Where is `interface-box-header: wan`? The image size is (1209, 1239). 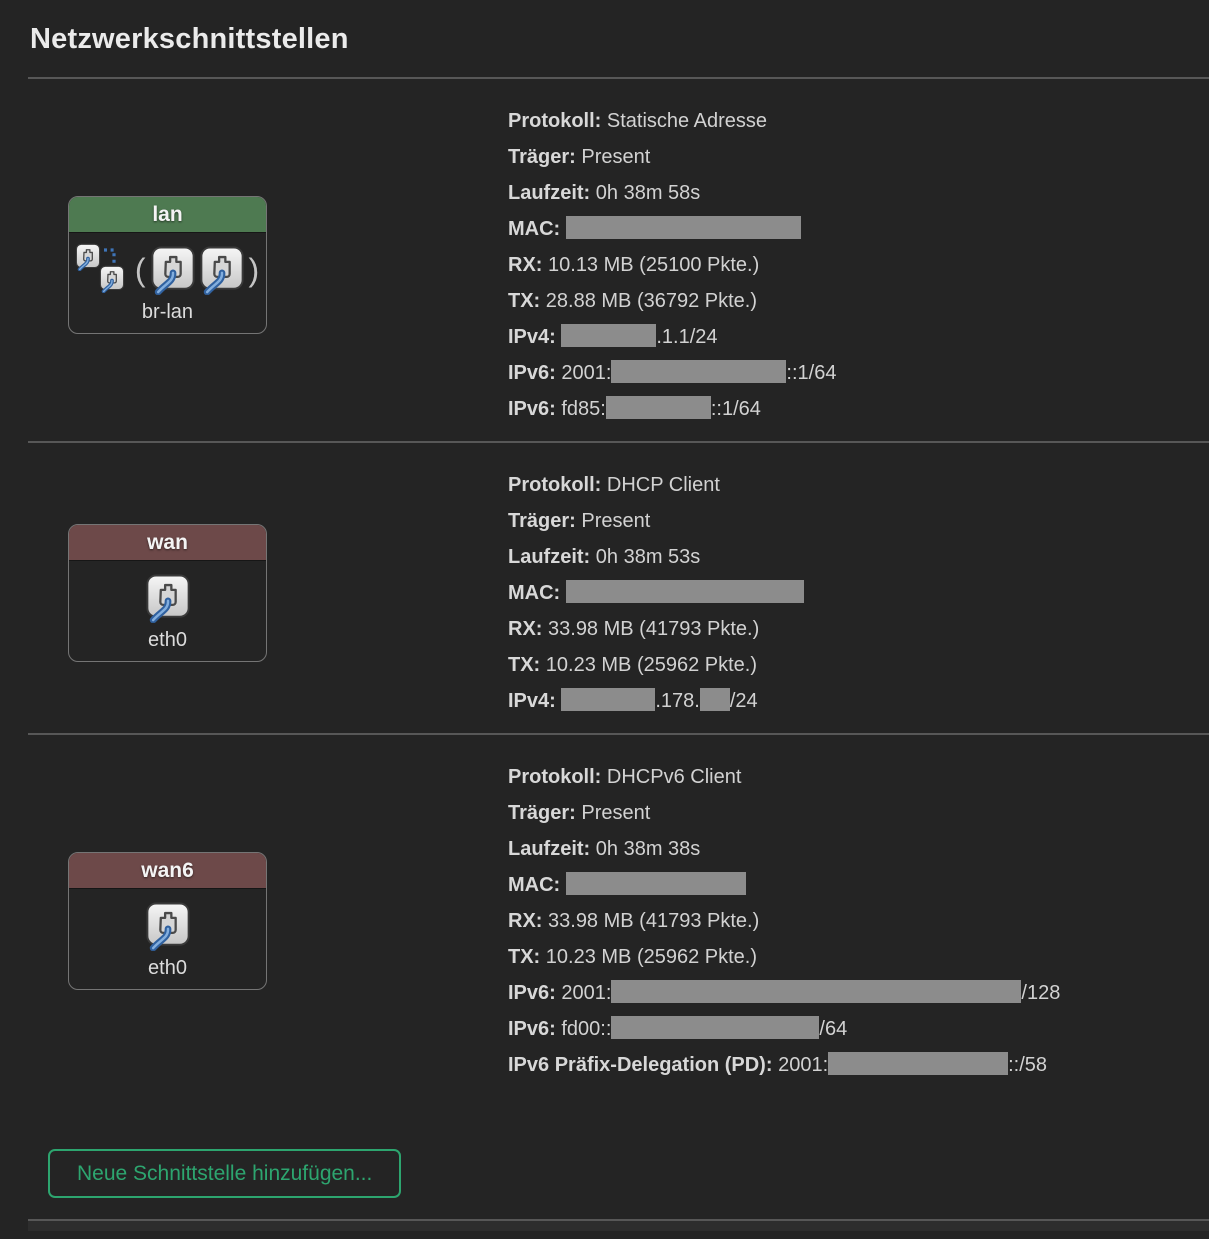 interface-box-header: wan is located at coordinates (167, 543).